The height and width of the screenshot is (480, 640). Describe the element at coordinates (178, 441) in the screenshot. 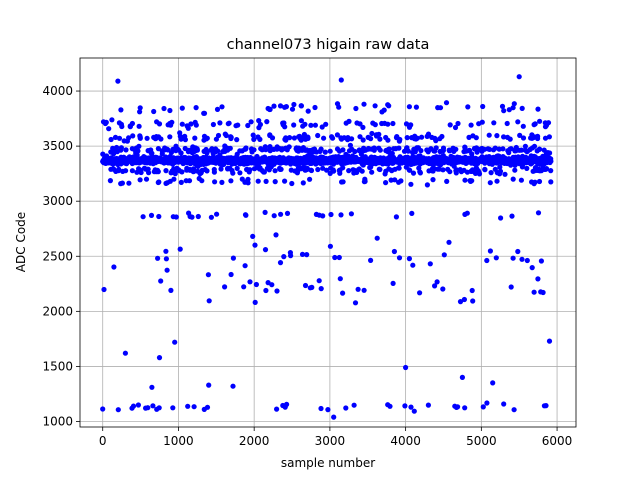

I see `x-tick-label: 1000` at that location.